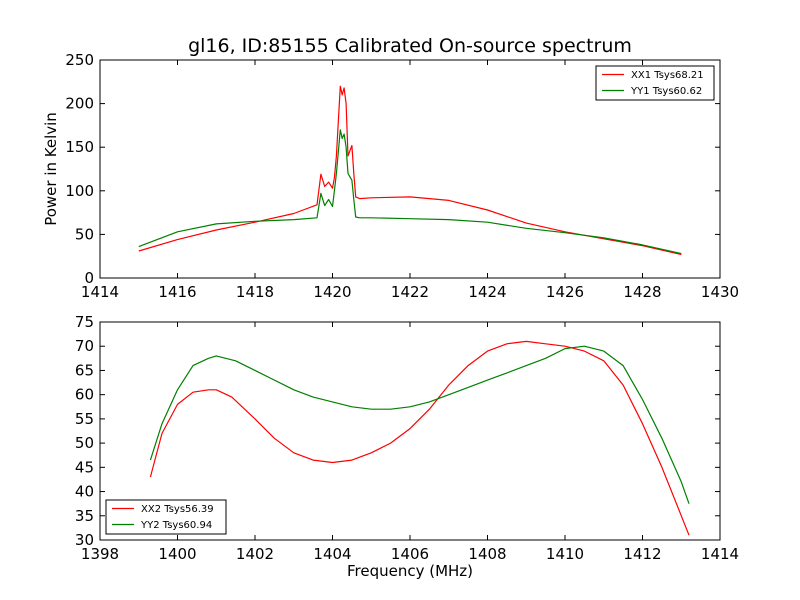 This screenshot has width=800, height=600. What do you see at coordinates (565, 292) in the screenshot?
I see `top-x-tick-label: 1426` at bounding box center [565, 292].